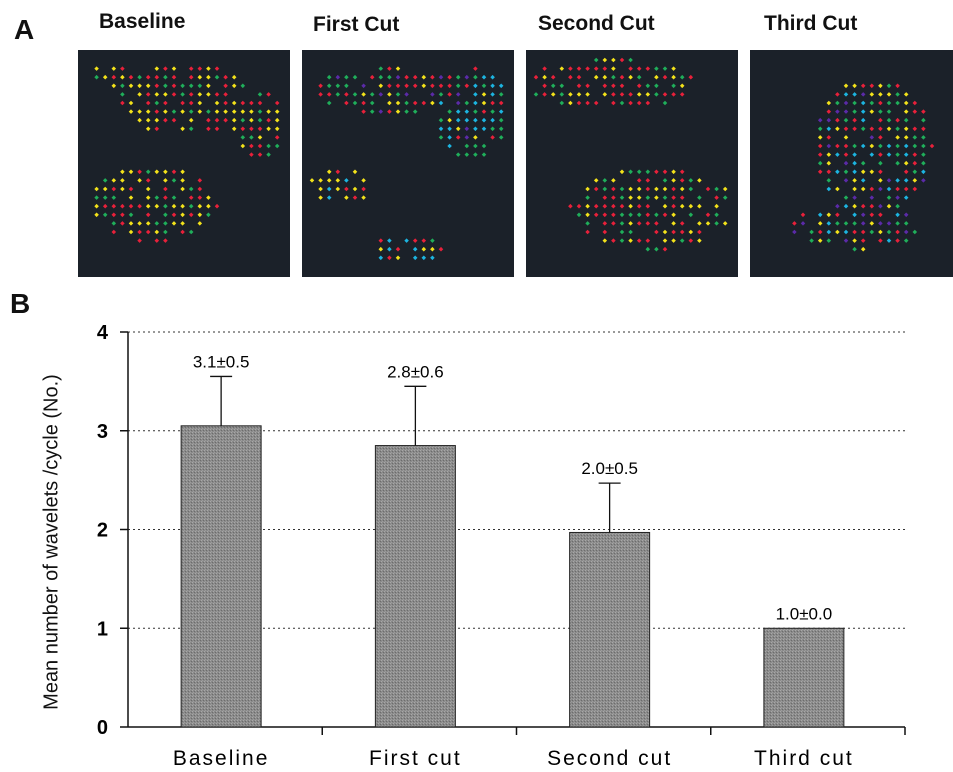  I want to click on y-tick-label: 4, so click(103, 333).